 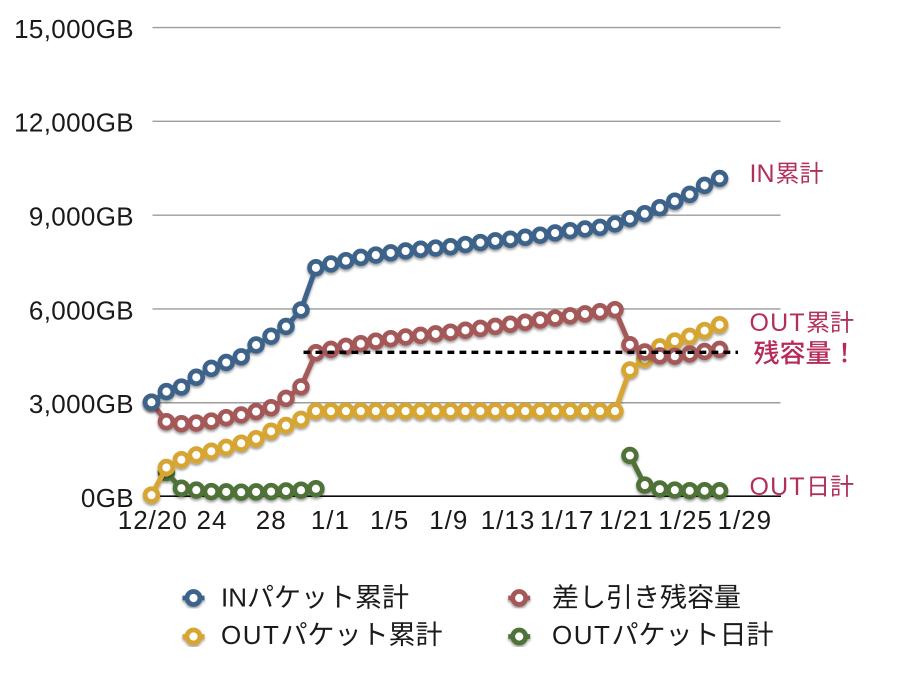 What do you see at coordinates (271, 520) in the screenshot?
I see `svg-text: 28` at bounding box center [271, 520].